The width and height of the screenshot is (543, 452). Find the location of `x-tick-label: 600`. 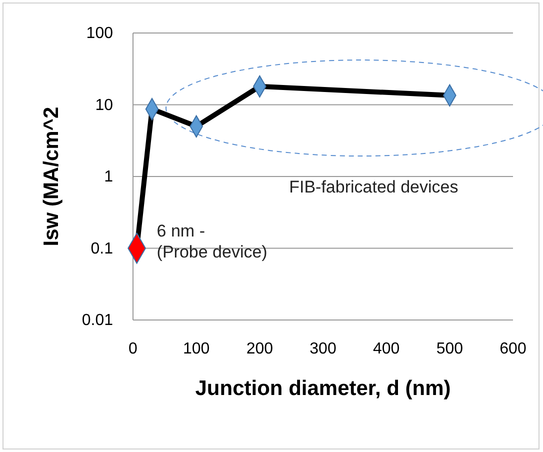

x-tick-label: 600 is located at coordinates (513, 349).